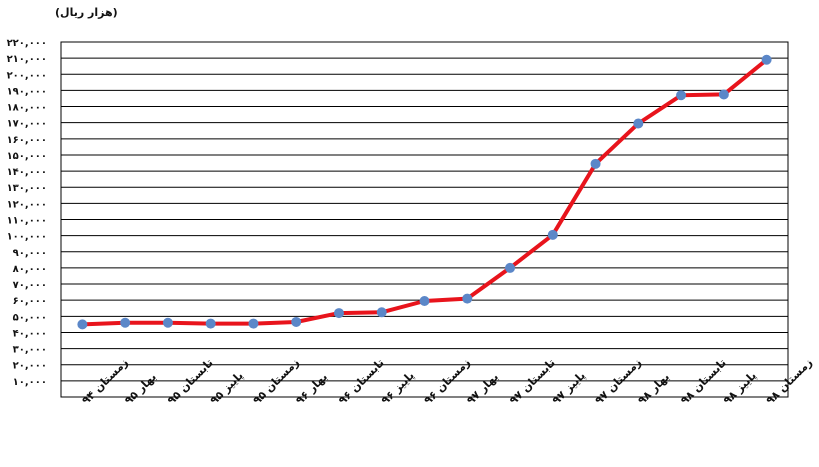  What do you see at coordinates (398, 388) in the screenshot?
I see `x-tick-label: پاییز ۹۶` at bounding box center [398, 388].